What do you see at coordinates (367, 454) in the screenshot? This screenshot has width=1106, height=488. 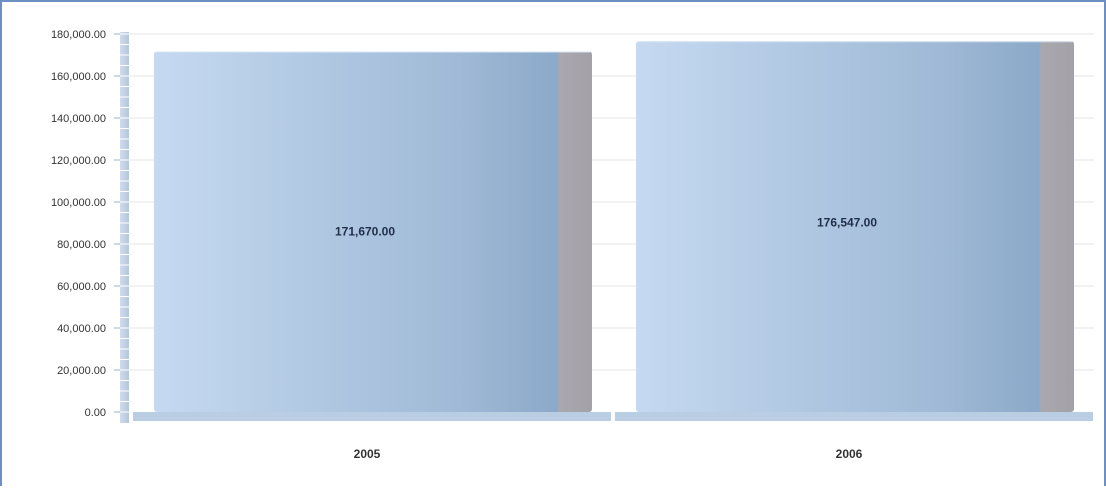 I see `x-tick-label: 2005` at bounding box center [367, 454].